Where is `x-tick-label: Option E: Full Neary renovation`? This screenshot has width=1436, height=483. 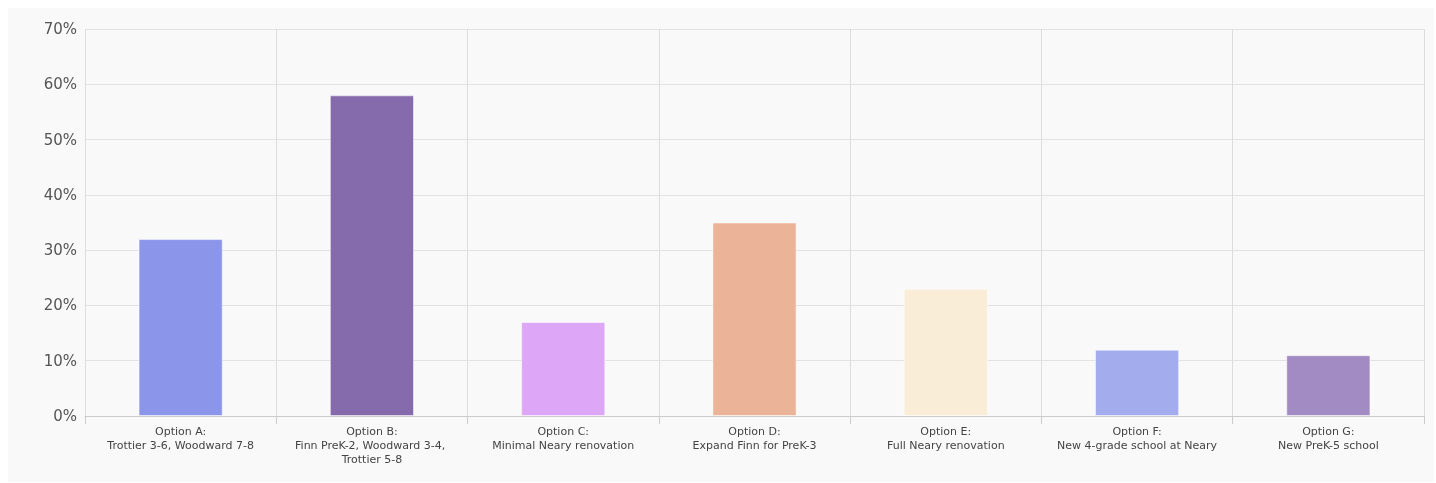 x-tick-label: Option E: Full Neary renovation is located at coordinates (945, 438).